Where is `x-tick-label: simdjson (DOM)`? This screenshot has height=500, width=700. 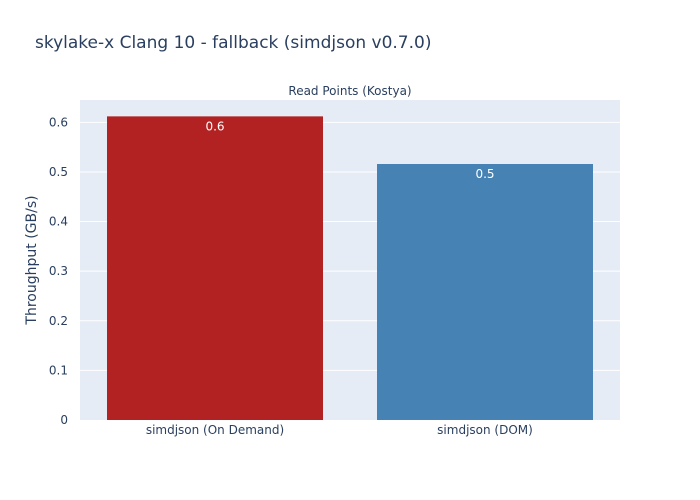 x-tick-label: simdjson (DOM) is located at coordinates (485, 430).